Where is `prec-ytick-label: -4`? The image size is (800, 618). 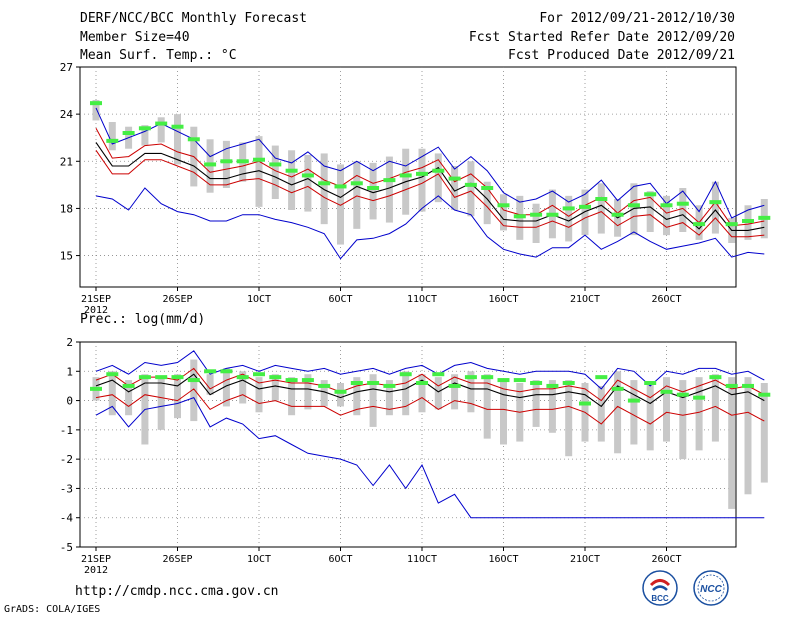 prec-ytick-label: -4 is located at coordinates (67, 518).